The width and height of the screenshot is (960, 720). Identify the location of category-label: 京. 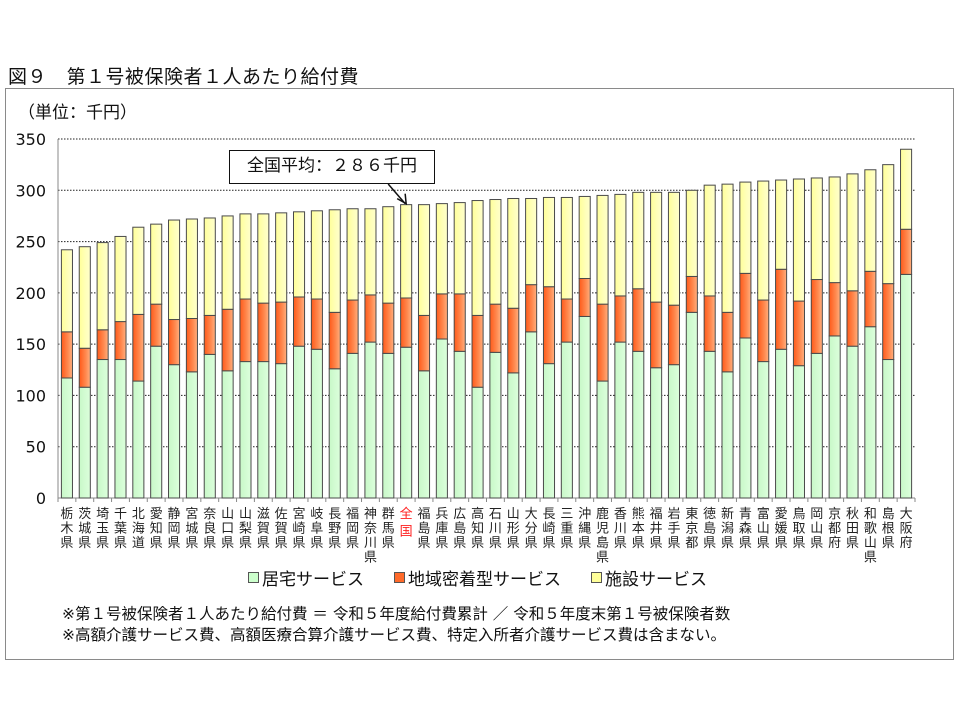
(691, 529).